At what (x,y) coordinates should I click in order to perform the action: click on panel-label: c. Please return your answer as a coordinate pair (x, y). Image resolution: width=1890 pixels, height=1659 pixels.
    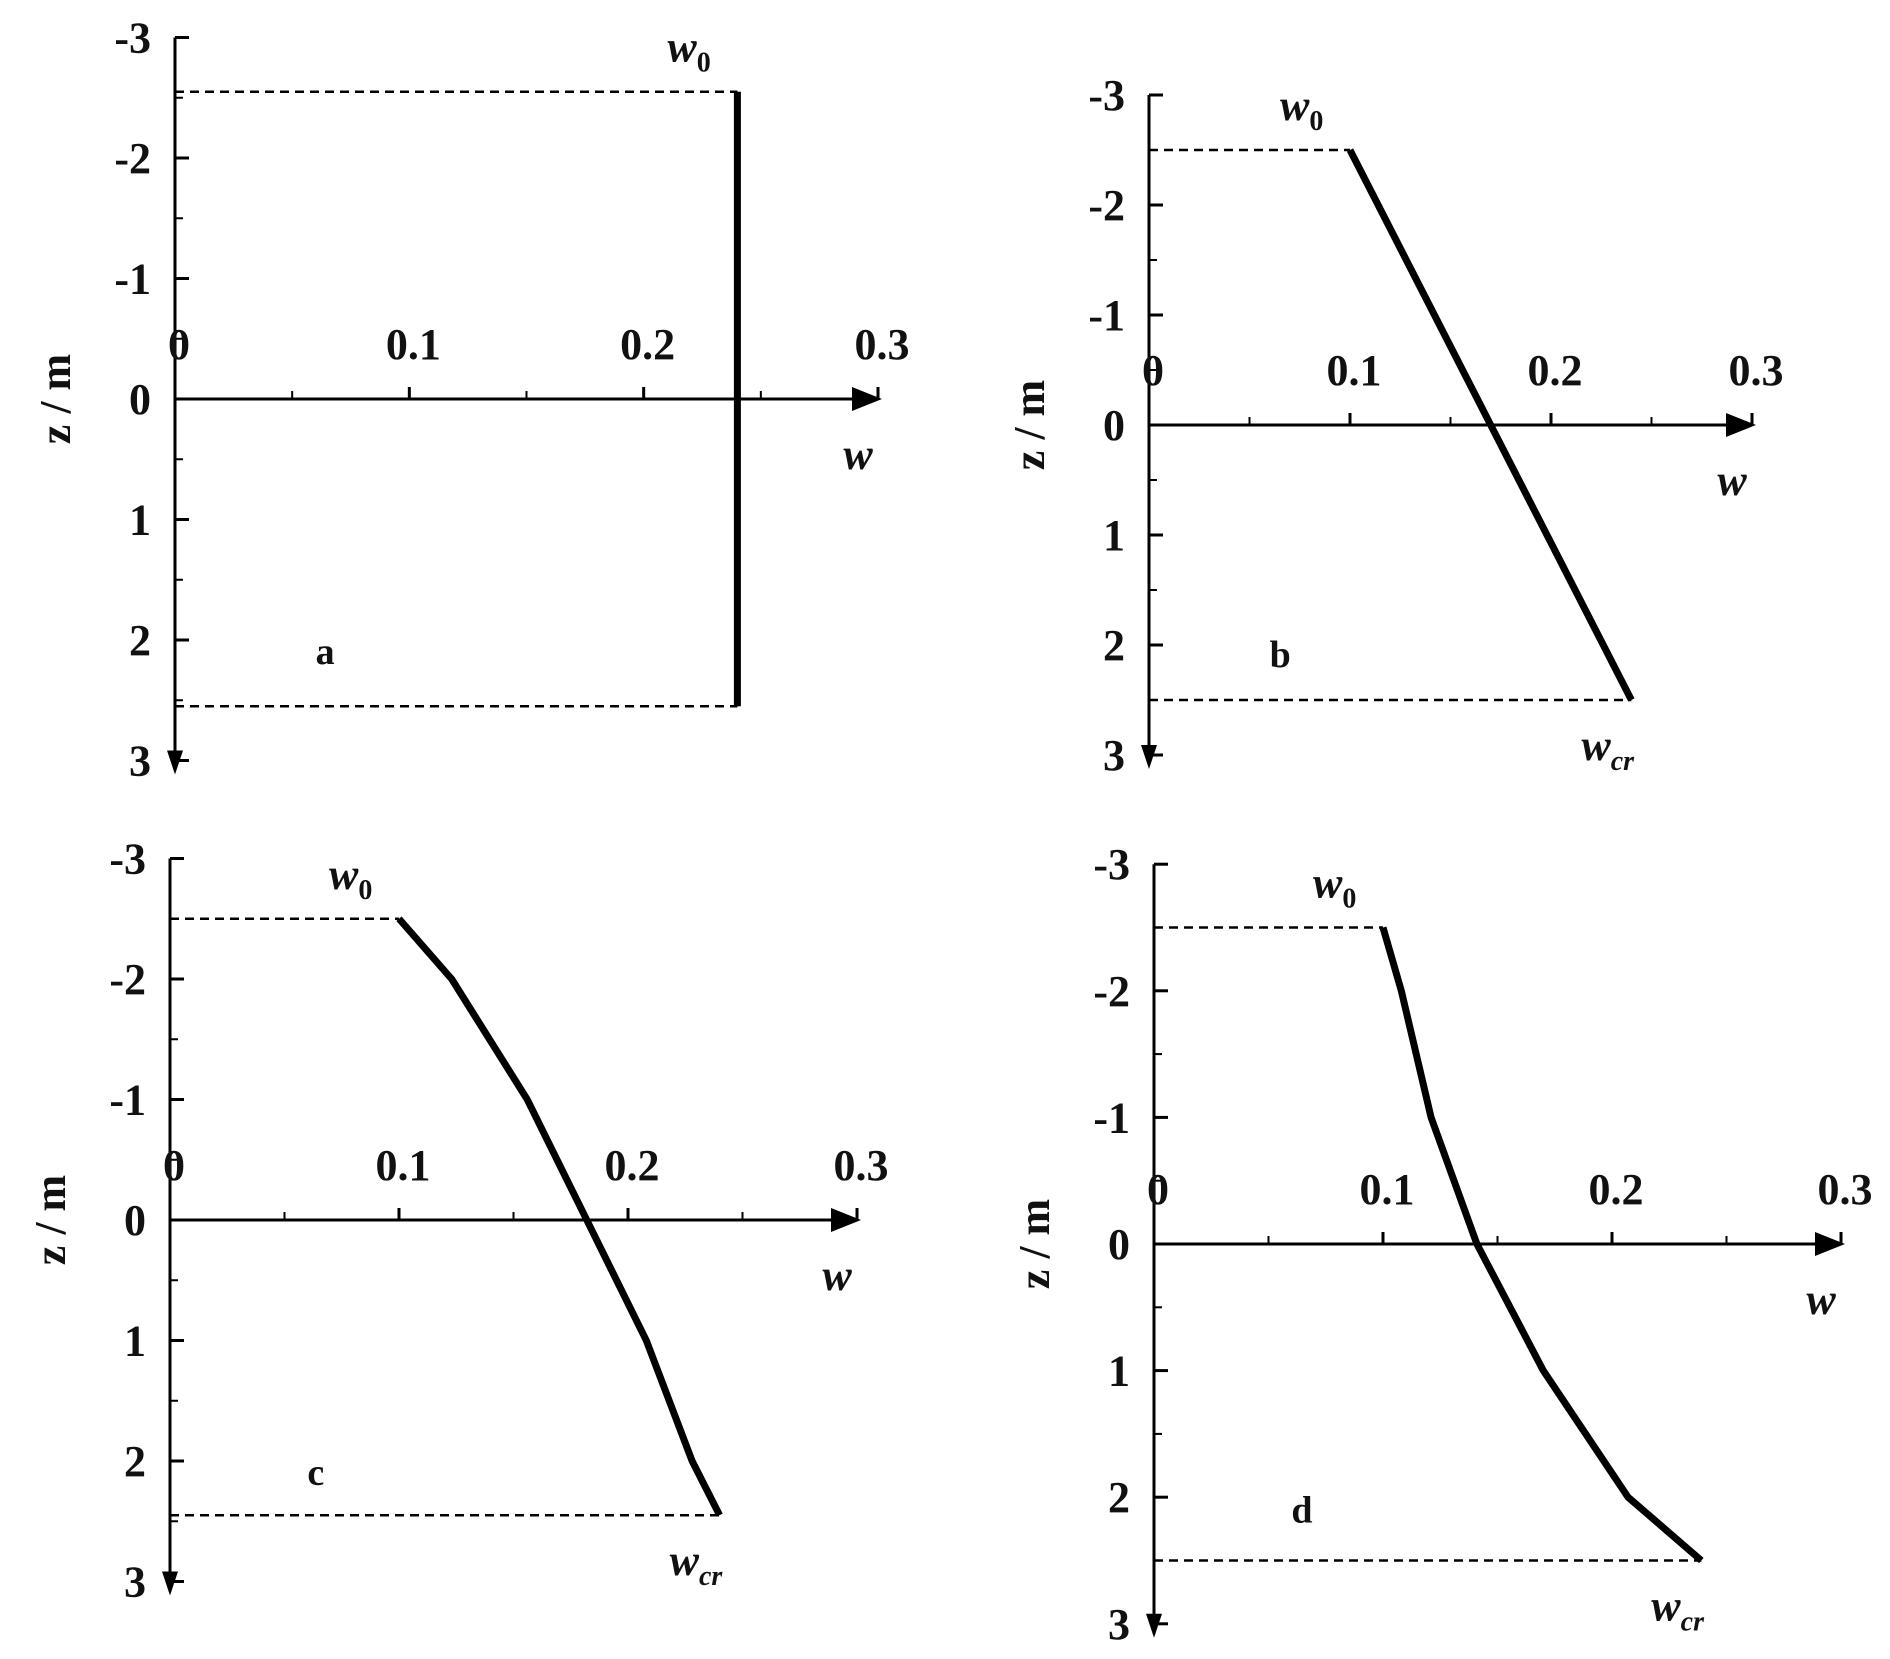
    Looking at the image, I should click on (315, 1473).